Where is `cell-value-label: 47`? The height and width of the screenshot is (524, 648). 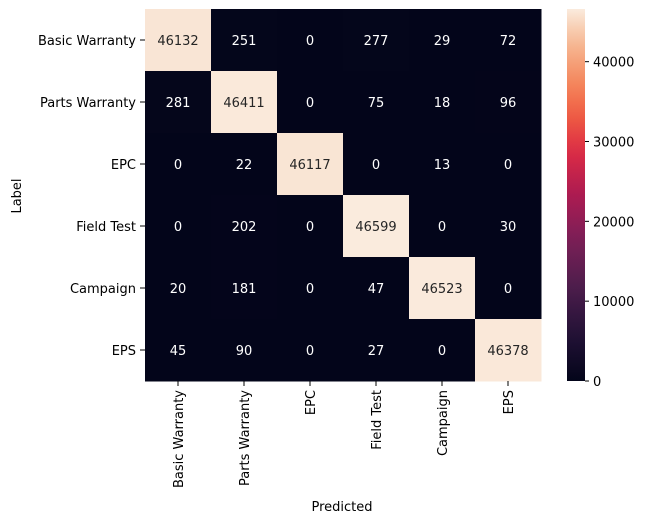
cell-value-label: 47 is located at coordinates (376, 289).